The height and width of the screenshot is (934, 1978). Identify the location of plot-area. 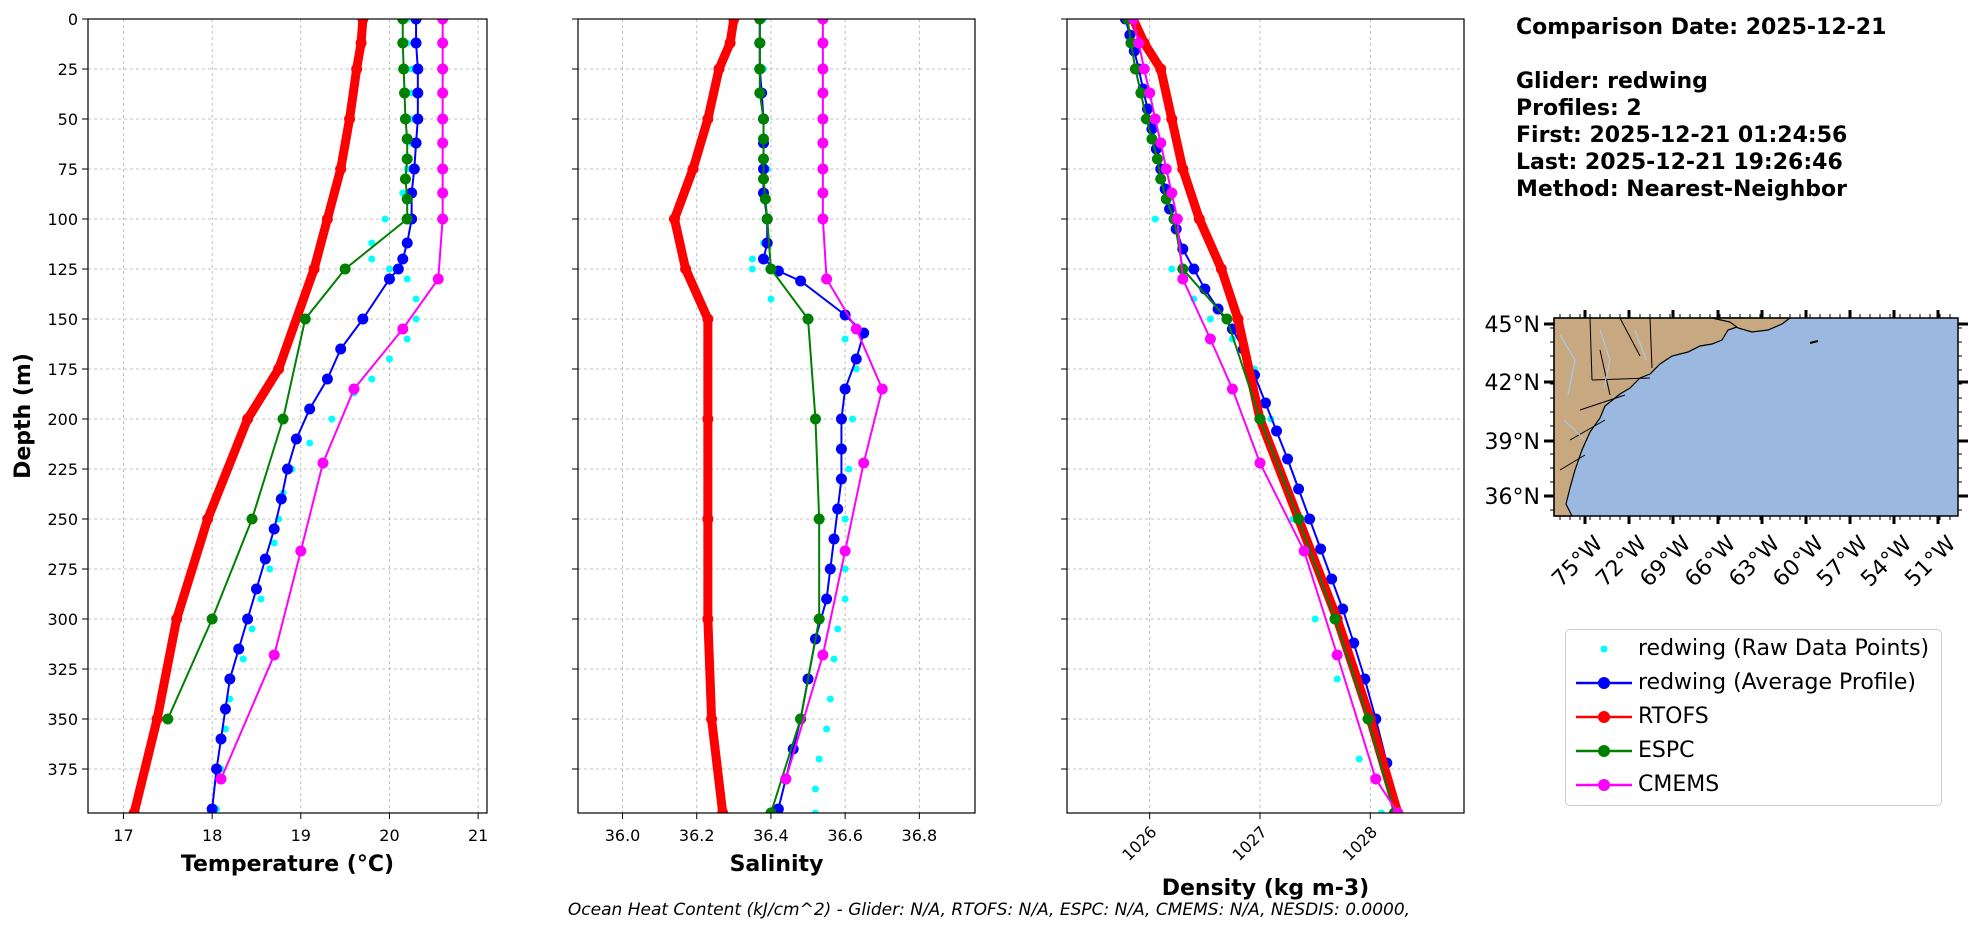
(1261, 416).